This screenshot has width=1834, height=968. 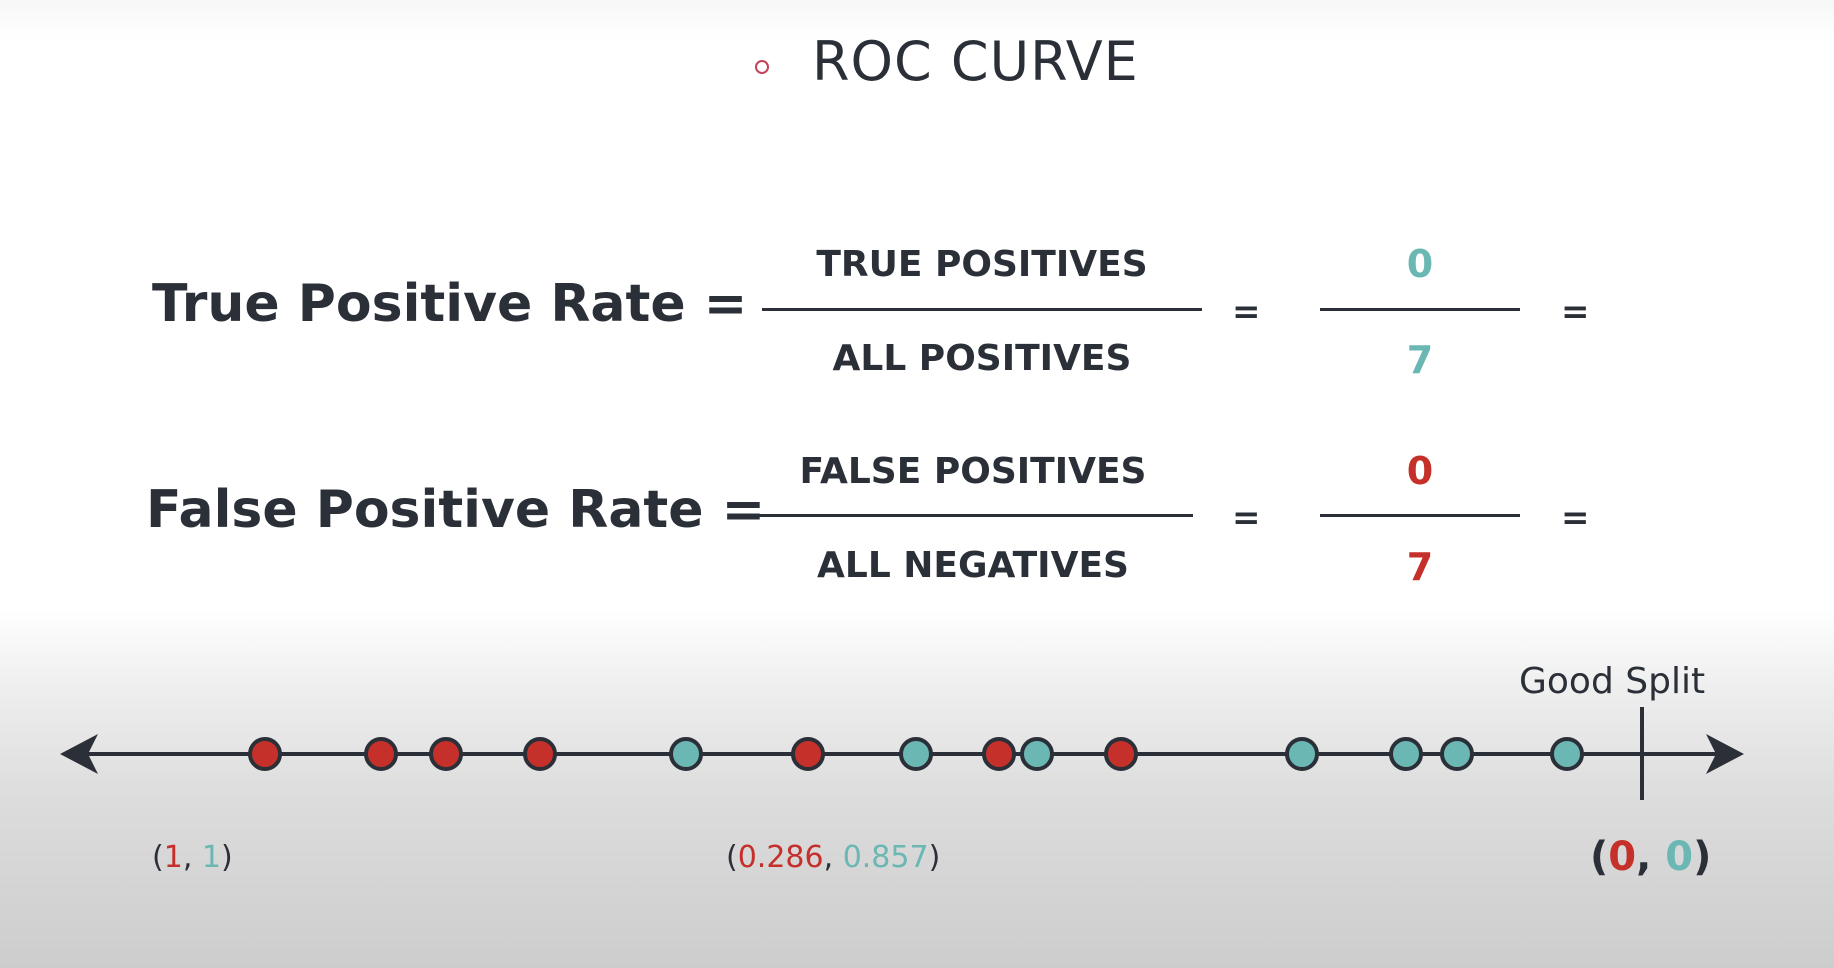 I want to click on tpr-value-bar, so click(x=1420, y=309).